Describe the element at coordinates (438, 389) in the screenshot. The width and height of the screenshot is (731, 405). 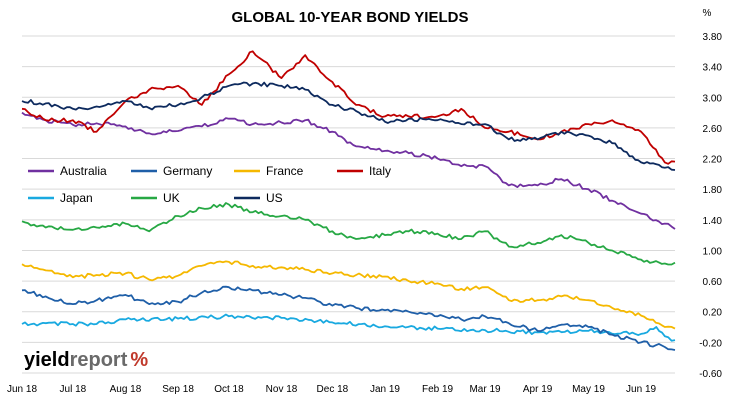
I see `x-tick-label: Feb 19` at that location.